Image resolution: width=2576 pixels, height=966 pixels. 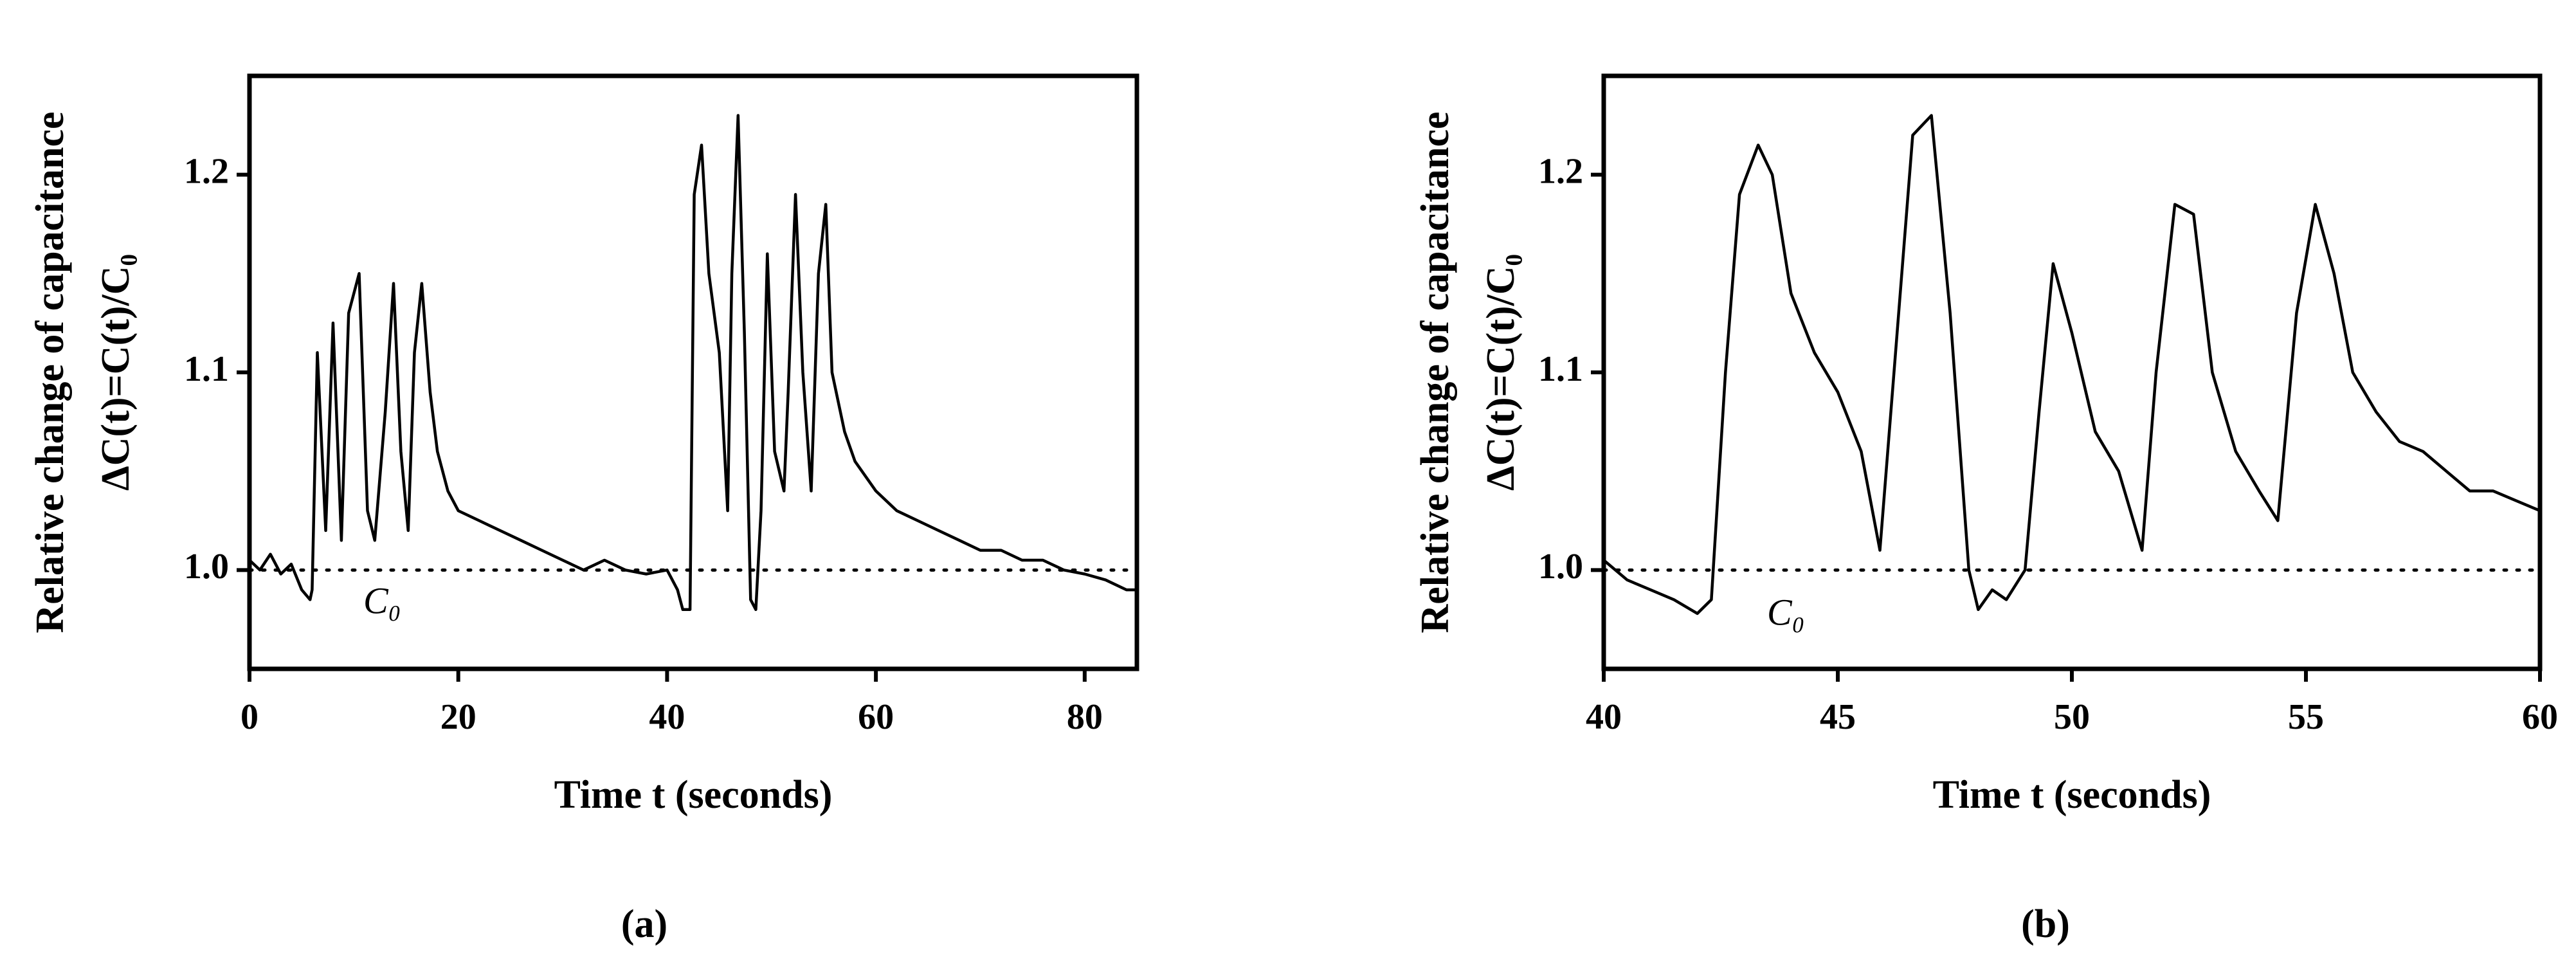 I want to click on panel-label: (b), so click(x=2045, y=924).